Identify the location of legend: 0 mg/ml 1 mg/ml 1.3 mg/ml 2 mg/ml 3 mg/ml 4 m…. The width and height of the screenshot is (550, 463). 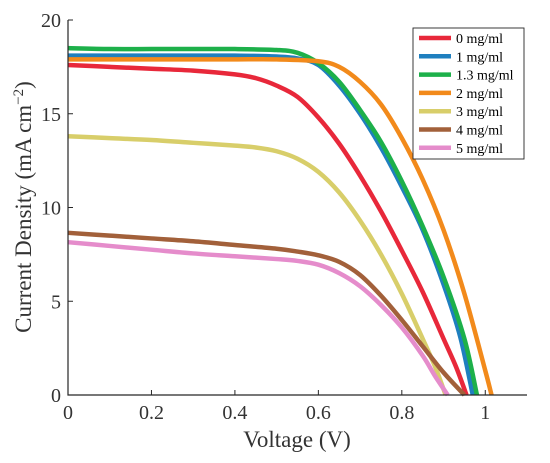
(468, 93).